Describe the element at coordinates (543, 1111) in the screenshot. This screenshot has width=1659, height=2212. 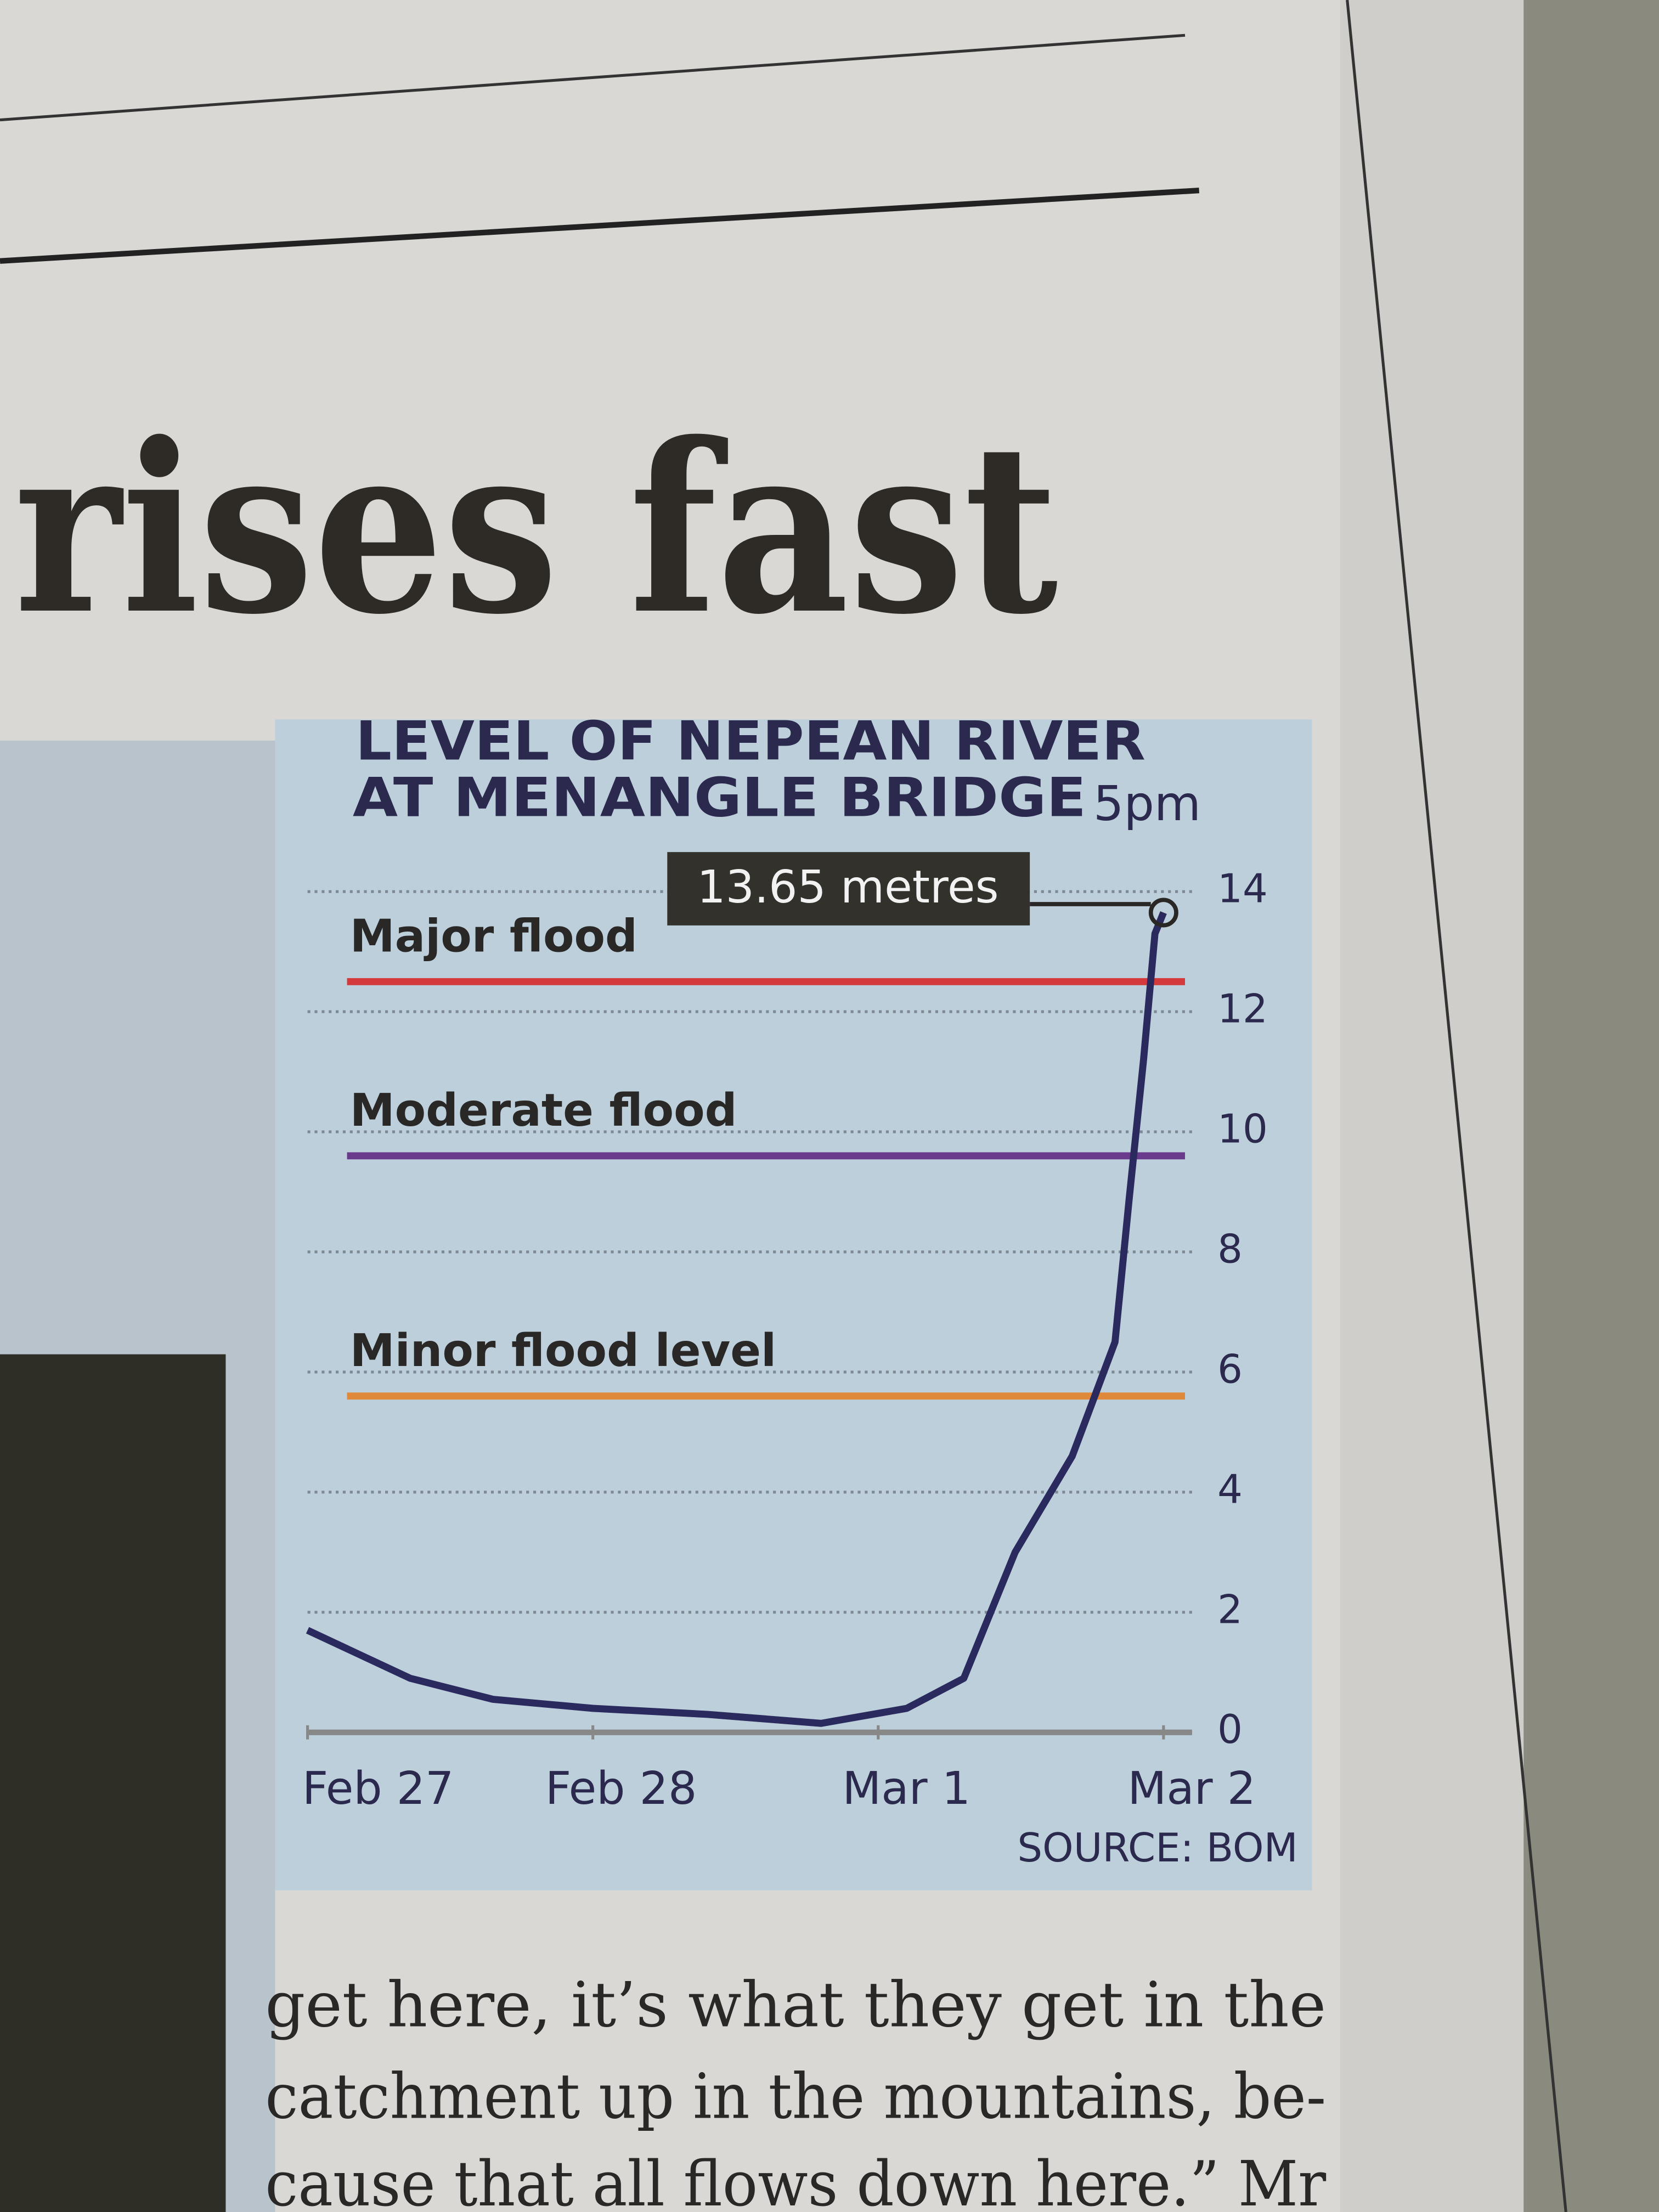
I see `flood-level-label: Moderate flood` at that location.